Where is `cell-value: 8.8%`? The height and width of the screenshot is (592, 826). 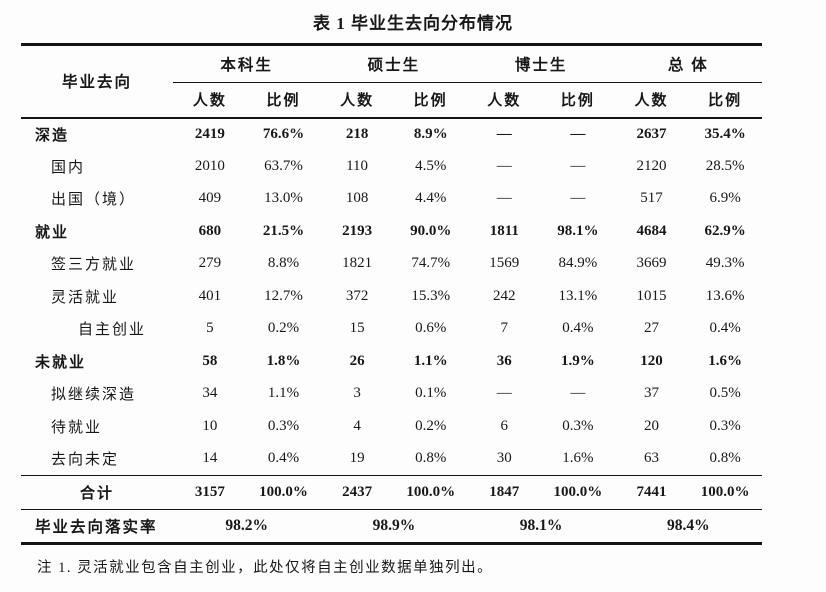
cell-value: 8.8% is located at coordinates (283, 263).